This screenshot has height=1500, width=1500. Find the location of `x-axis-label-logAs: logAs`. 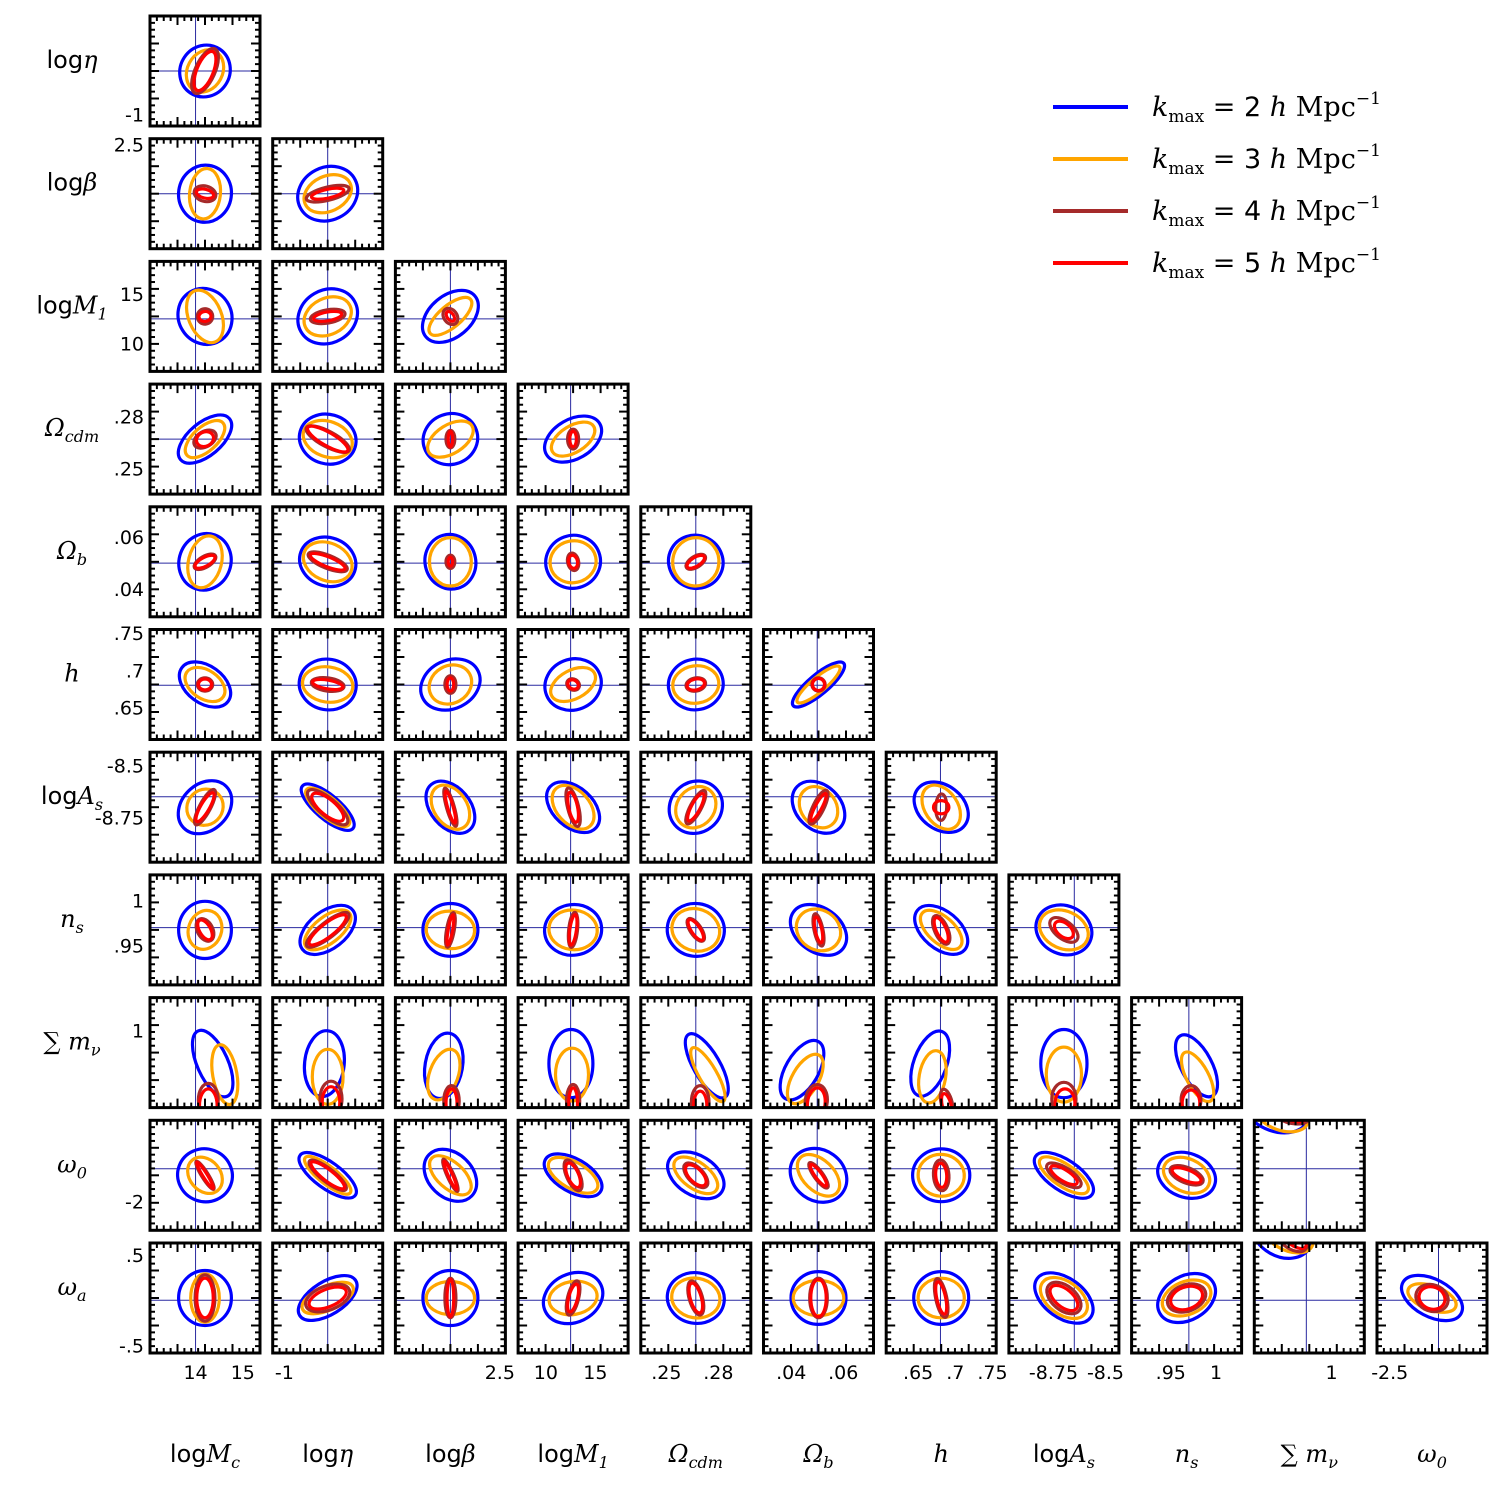

x-axis-label-logAs: logAs is located at coordinates (1064, 1456).